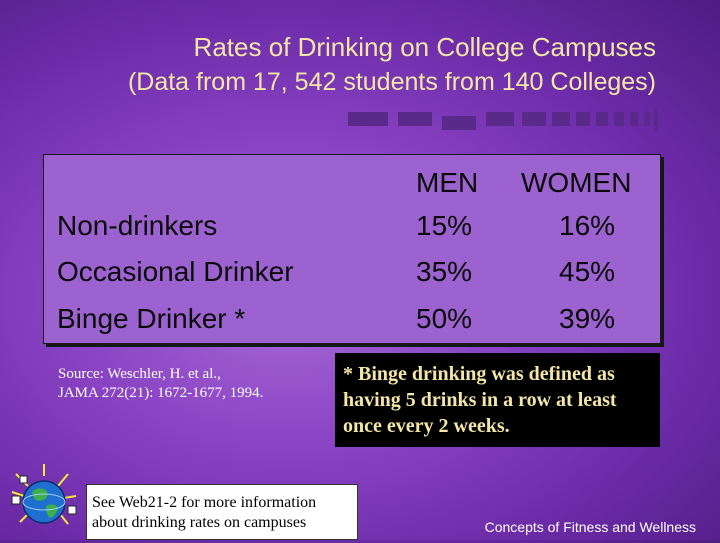  I want to click on source-line: Source: Weschler, H. et al.,, so click(139, 374).